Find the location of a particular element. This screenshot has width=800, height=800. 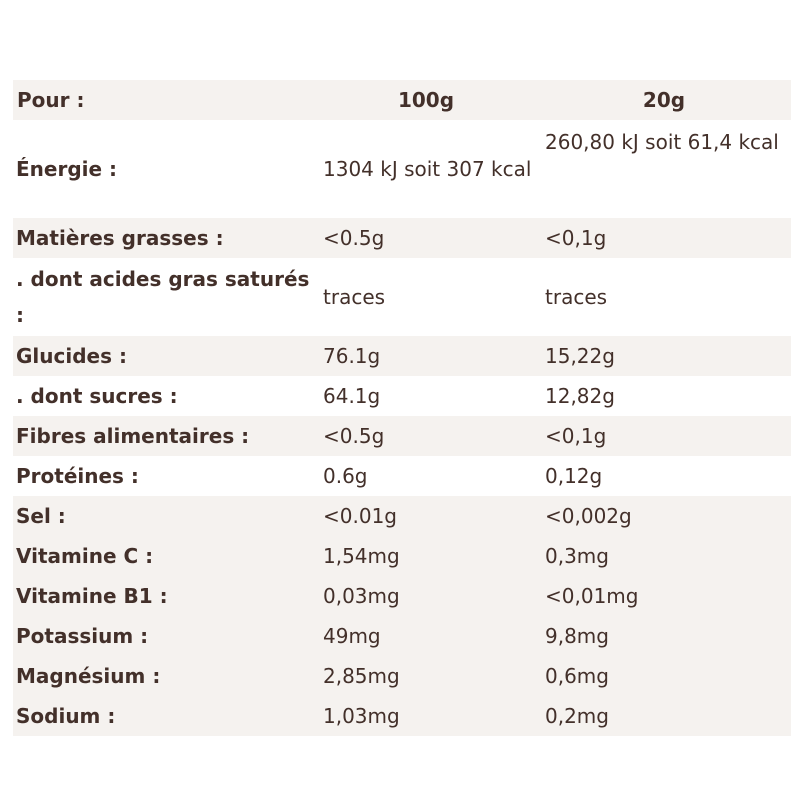

row-value-100g: 49mg is located at coordinates (352, 636).